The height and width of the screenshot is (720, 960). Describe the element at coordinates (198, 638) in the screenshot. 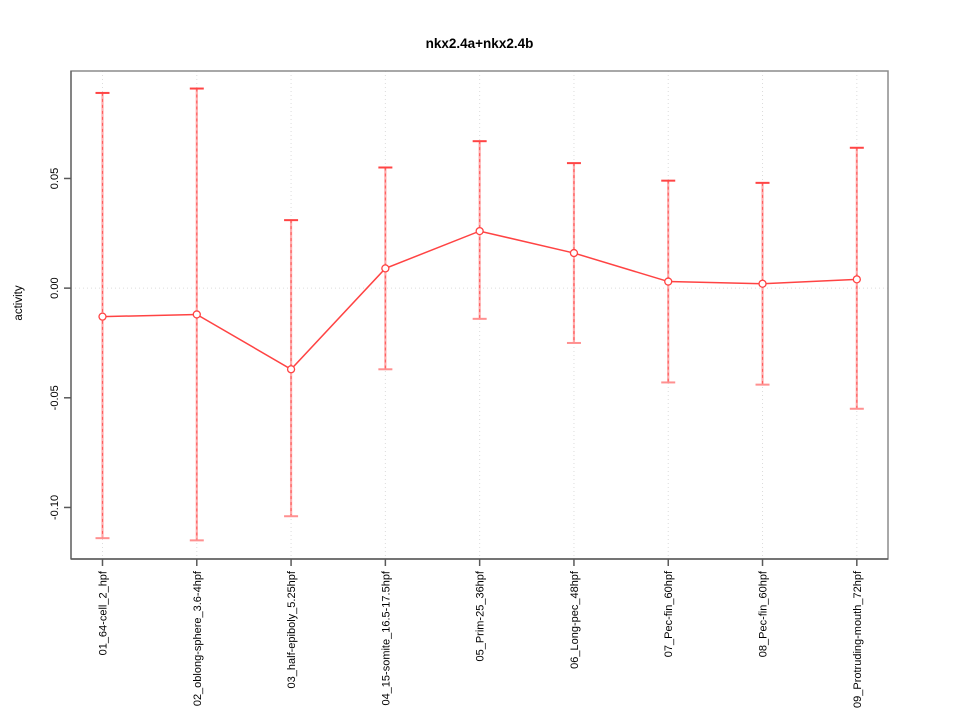

I see `x-tick-label: 02_oblong-sphere_3.6-4hpf` at that location.